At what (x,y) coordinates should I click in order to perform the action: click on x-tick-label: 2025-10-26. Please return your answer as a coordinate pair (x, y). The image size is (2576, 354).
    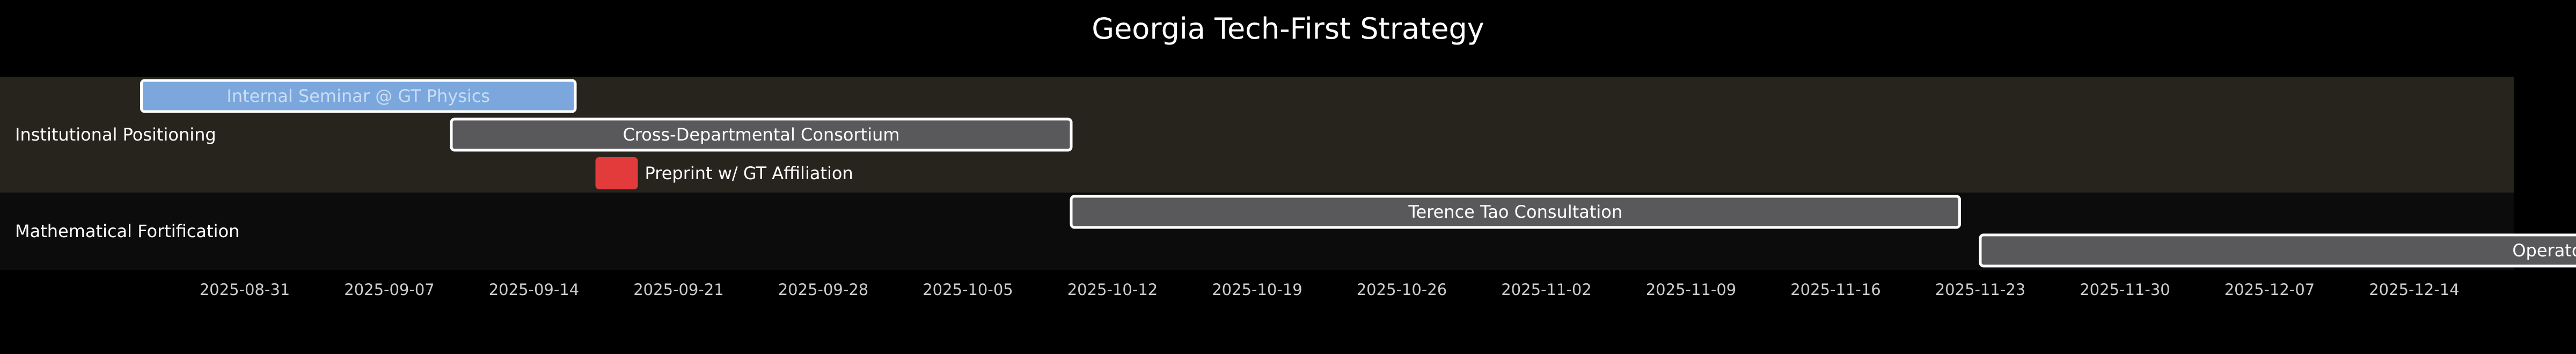
    Looking at the image, I should click on (1402, 290).